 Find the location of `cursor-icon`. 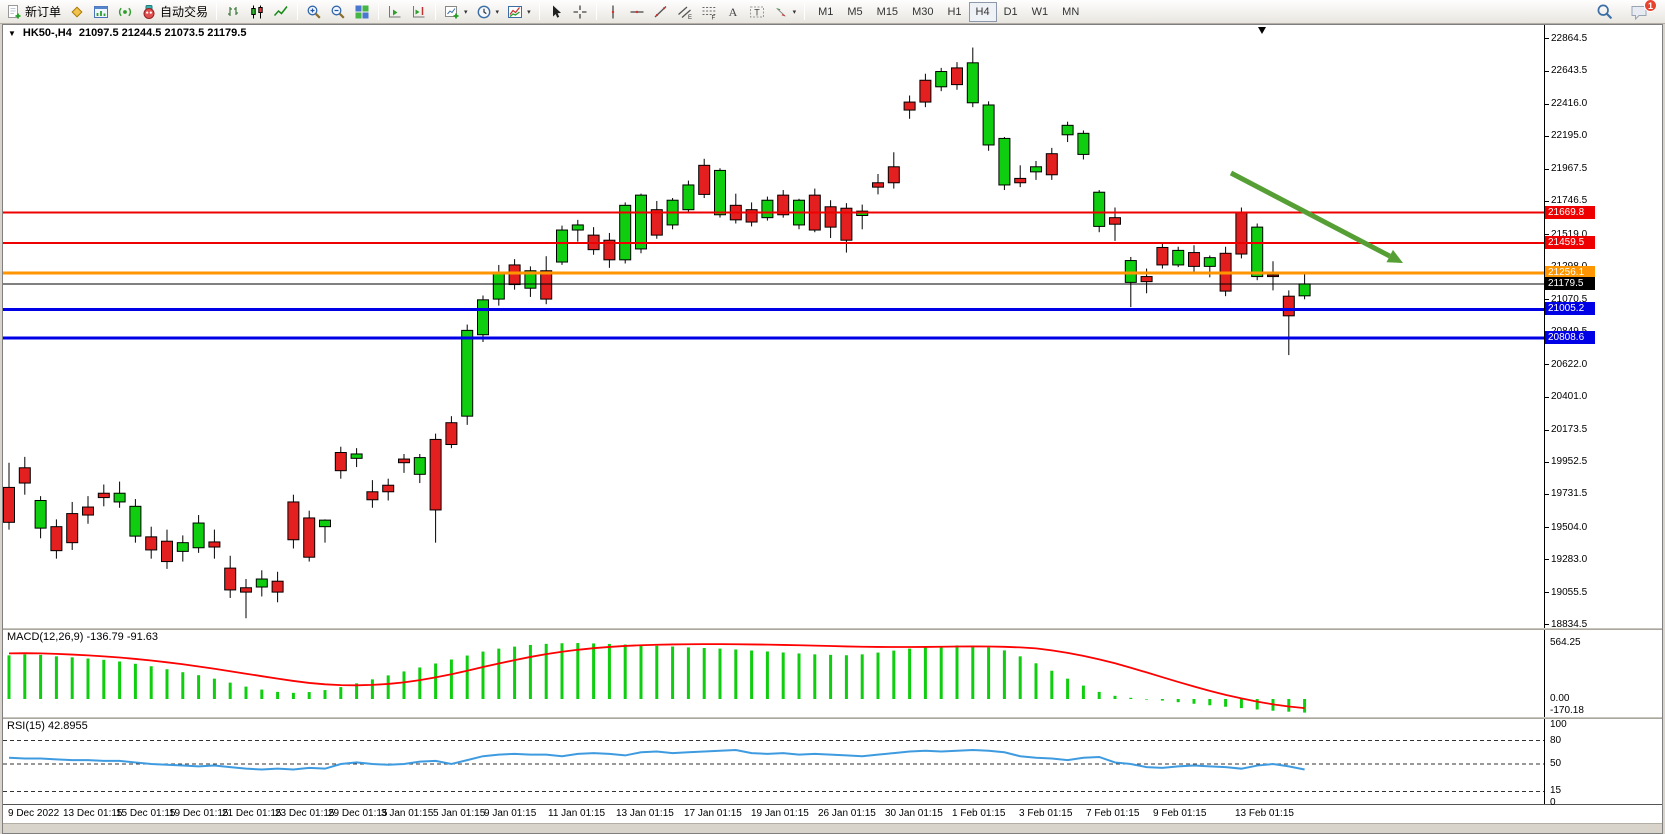

cursor-icon is located at coordinates (556, 12).